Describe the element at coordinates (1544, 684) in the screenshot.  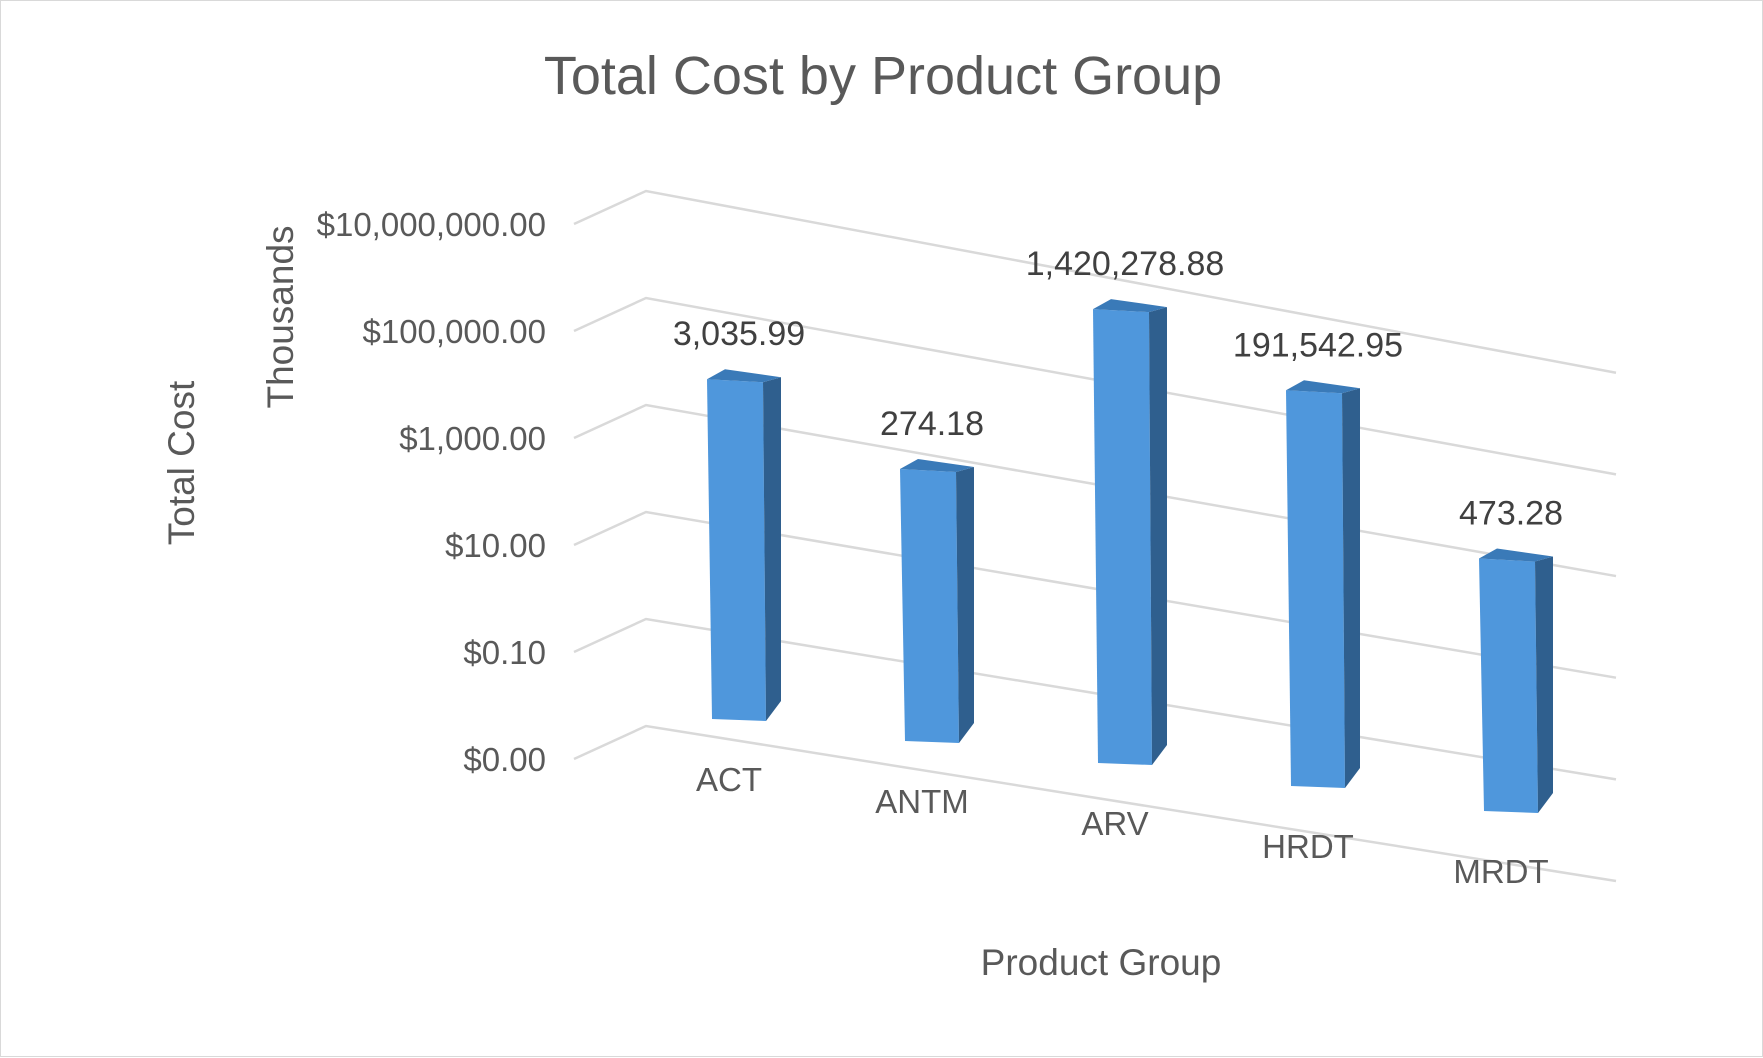
I see `bar-side-mrdt` at that location.